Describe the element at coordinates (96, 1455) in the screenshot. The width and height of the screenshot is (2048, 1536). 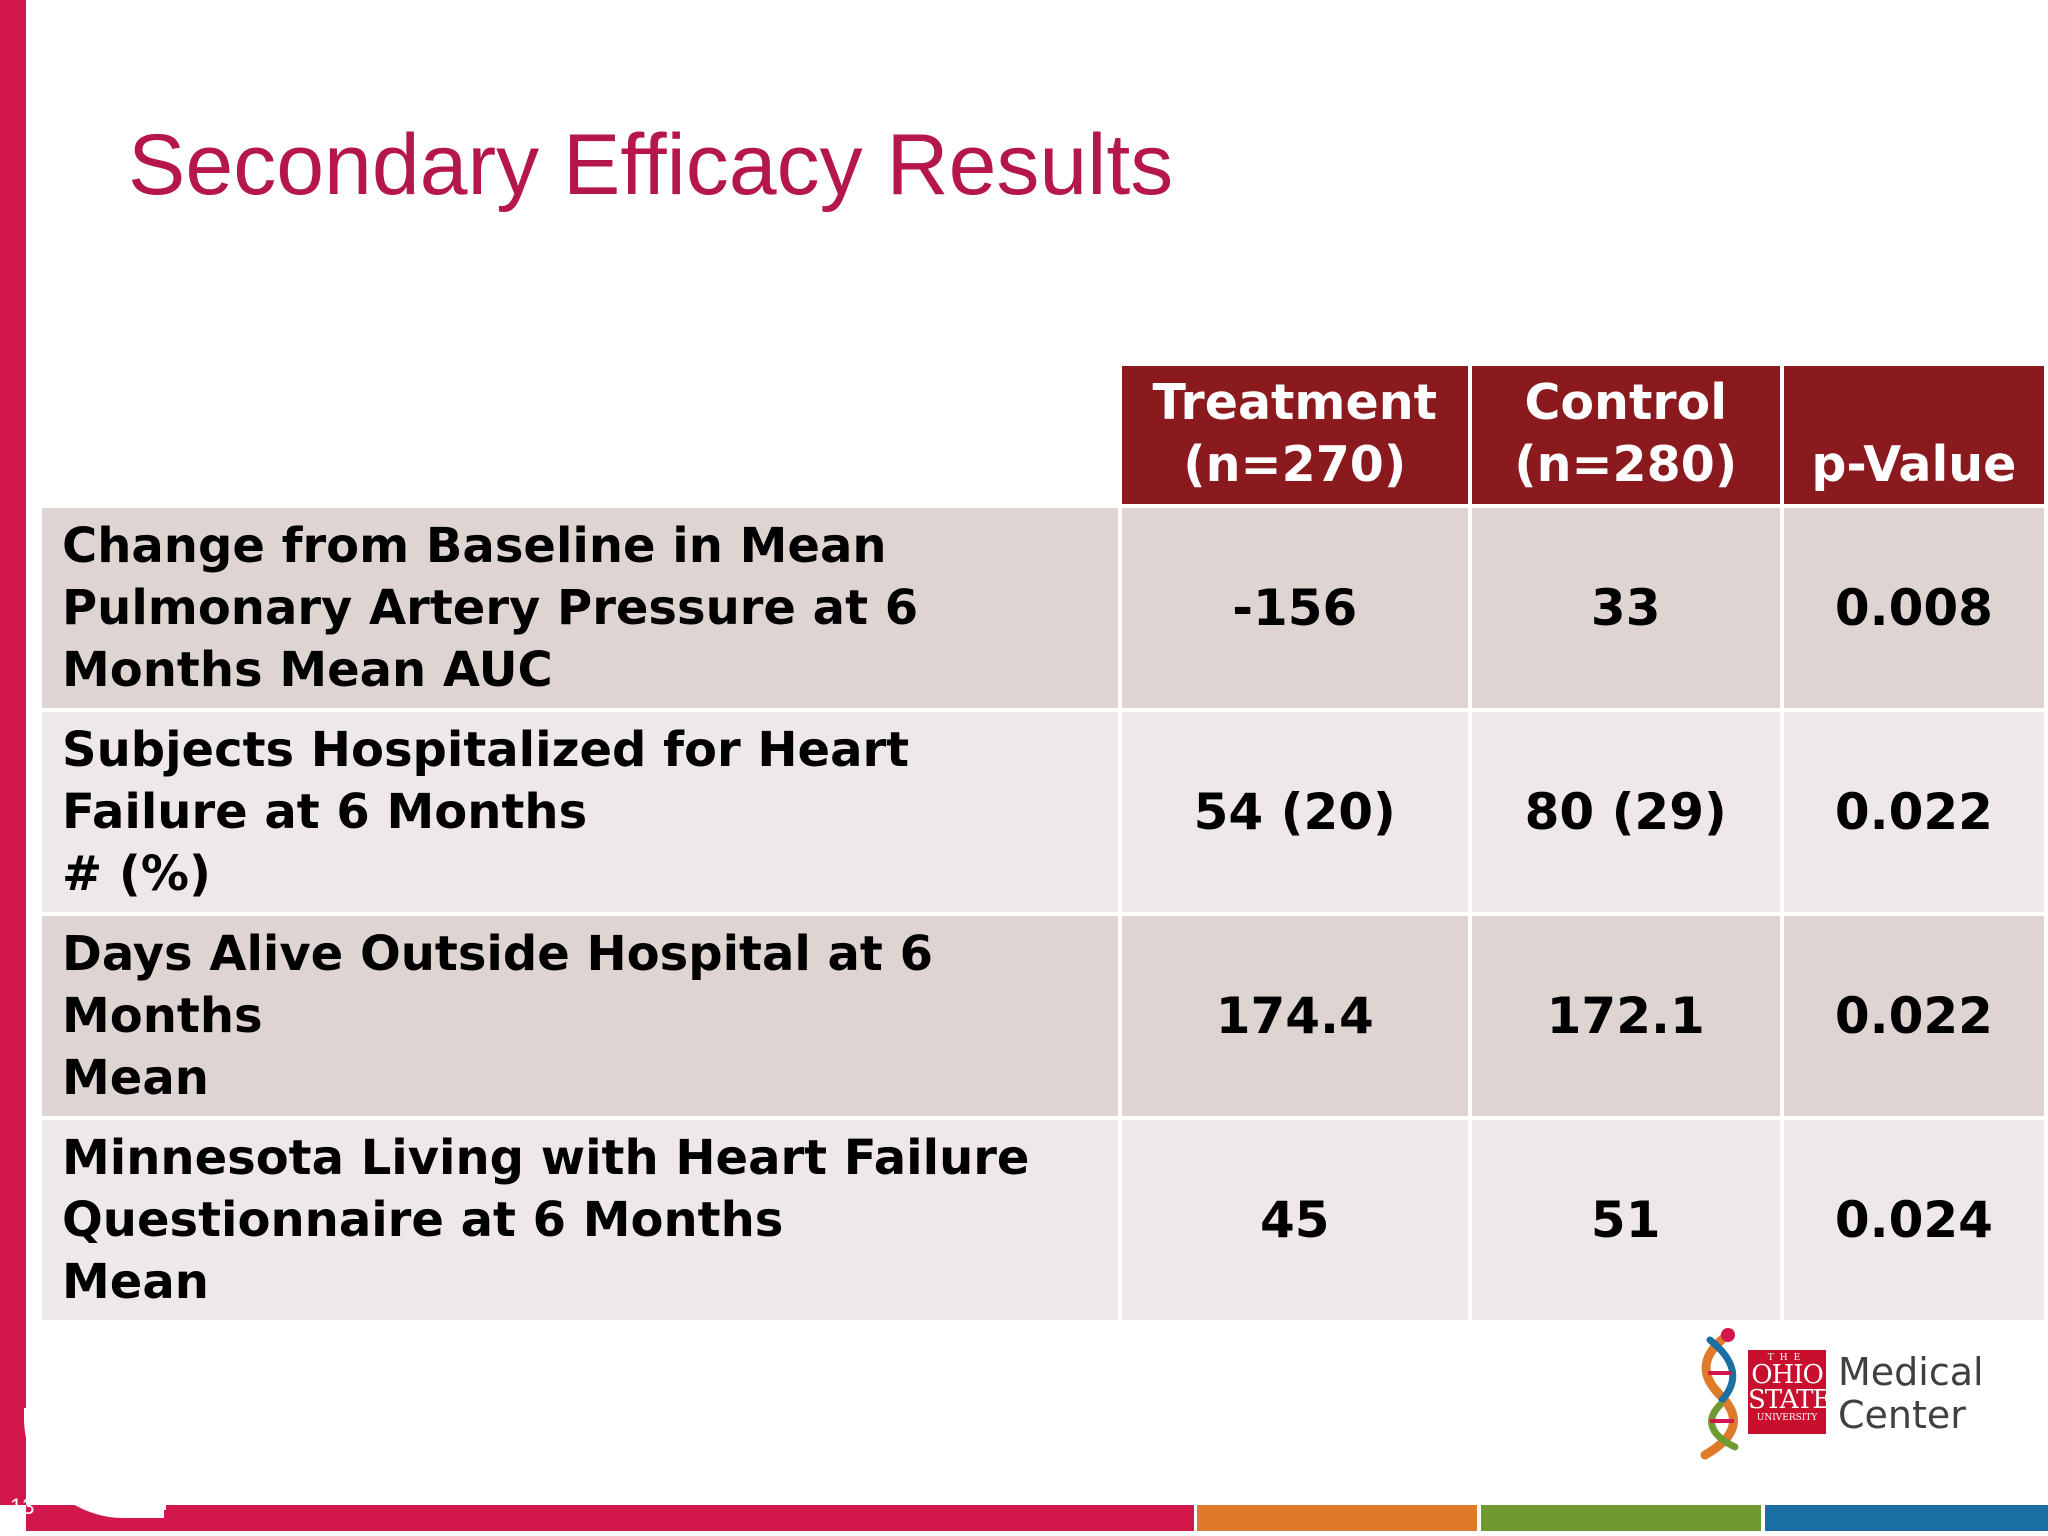
I see `slide-corner-curve` at that location.